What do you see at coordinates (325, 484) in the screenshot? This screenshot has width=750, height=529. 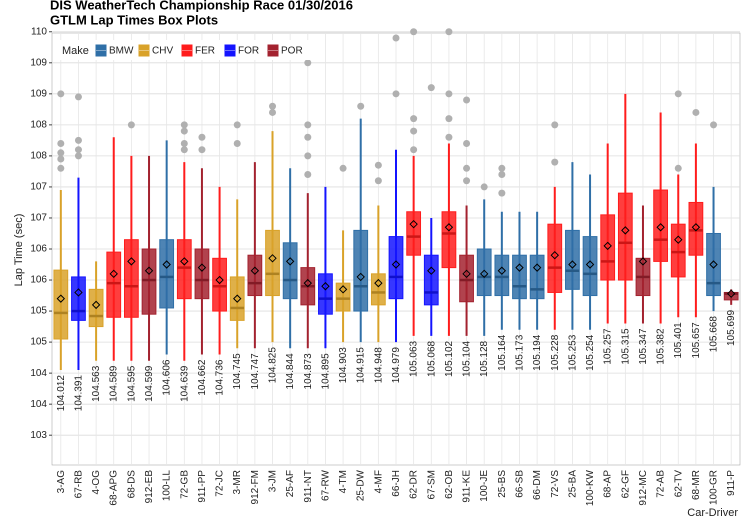 I see `x-tick-label: 67-RW` at bounding box center [325, 484].